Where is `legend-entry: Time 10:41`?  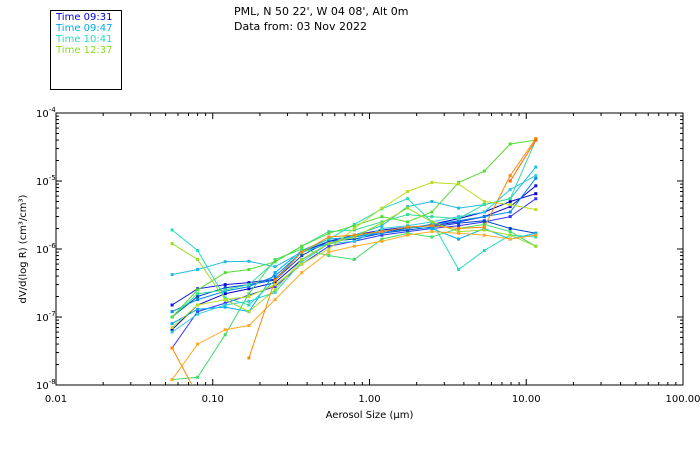
legend-entry: Time 10:41 is located at coordinates (84, 39).